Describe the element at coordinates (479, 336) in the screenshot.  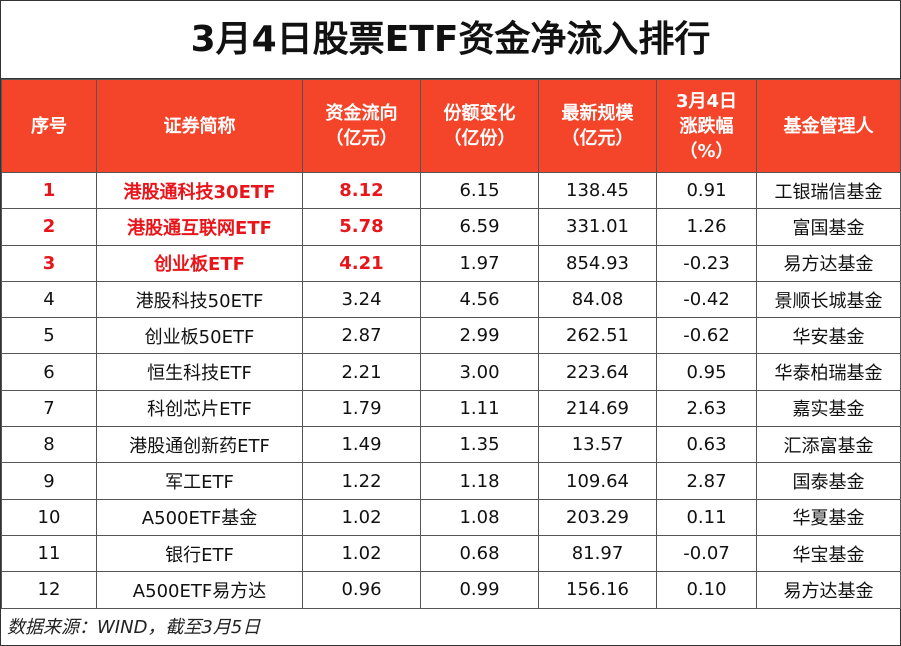
I see `cell-share: 2.99` at that location.